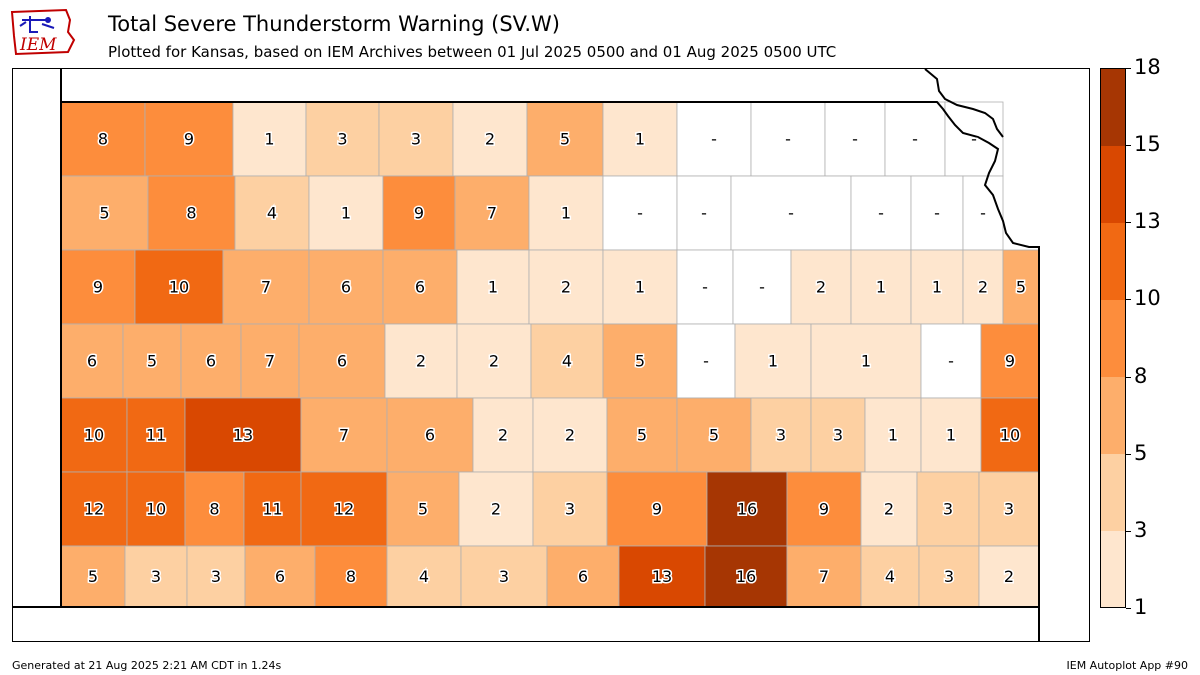 The image size is (1200, 675). I want to click on county-value-label: 13, so click(662, 576).